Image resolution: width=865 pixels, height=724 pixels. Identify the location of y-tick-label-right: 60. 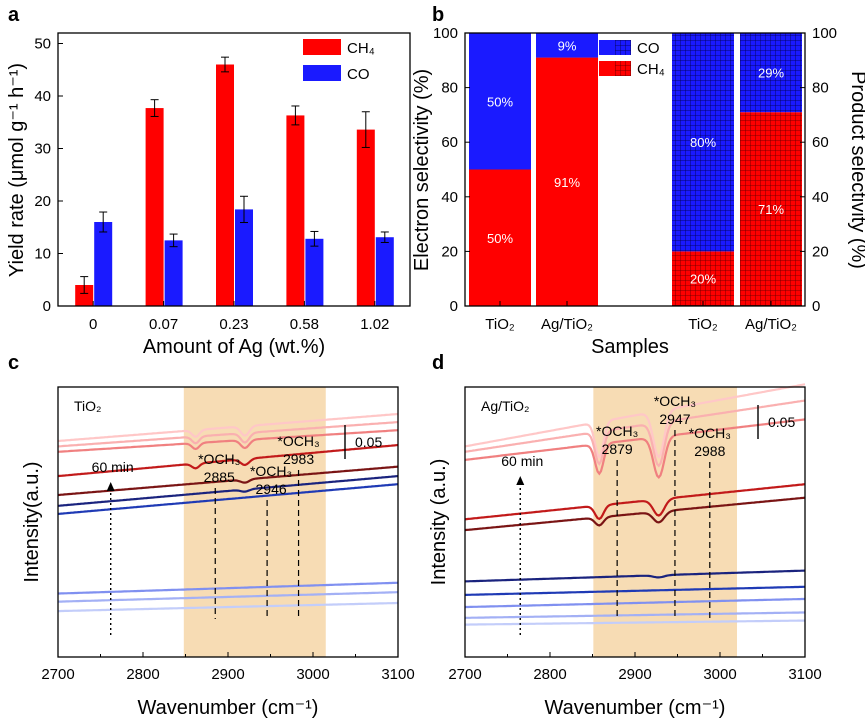
(820, 142).